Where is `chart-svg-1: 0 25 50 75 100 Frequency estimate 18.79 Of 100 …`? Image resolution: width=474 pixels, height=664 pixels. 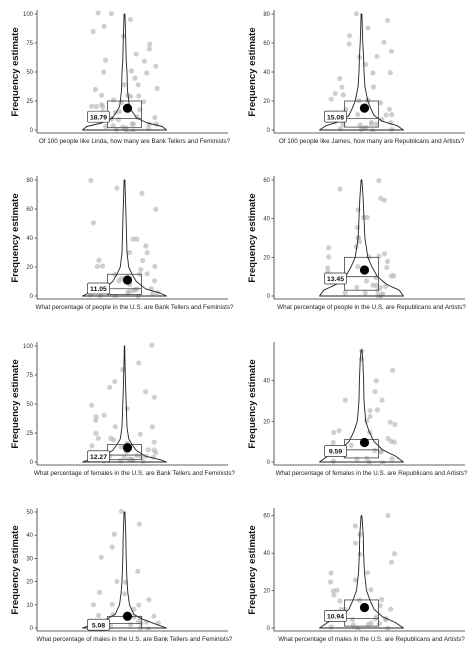
chart-svg-1: 0 25 50 75 100 Frequency estimate 18.79 Of 100 … is located at coordinates (120, 77).